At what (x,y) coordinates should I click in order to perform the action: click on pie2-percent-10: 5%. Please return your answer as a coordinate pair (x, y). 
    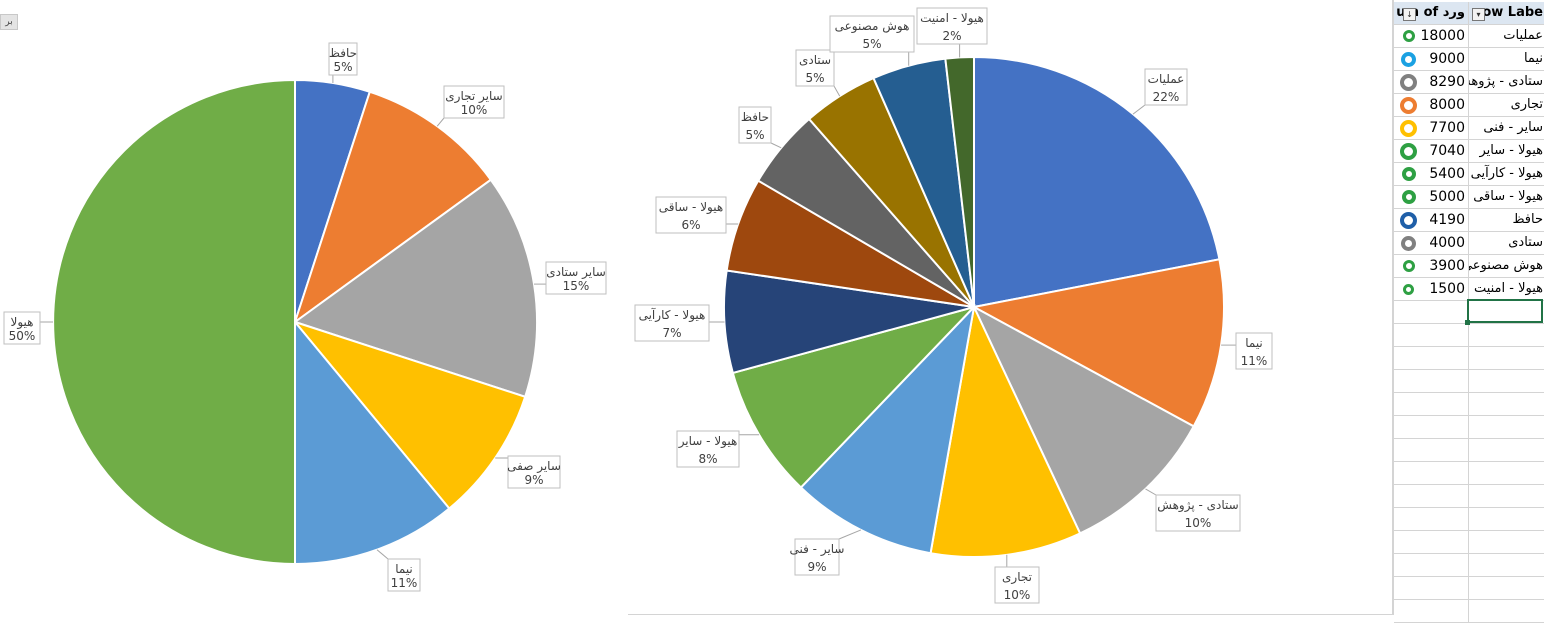
    Looking at the image, I should click on (871, 44).